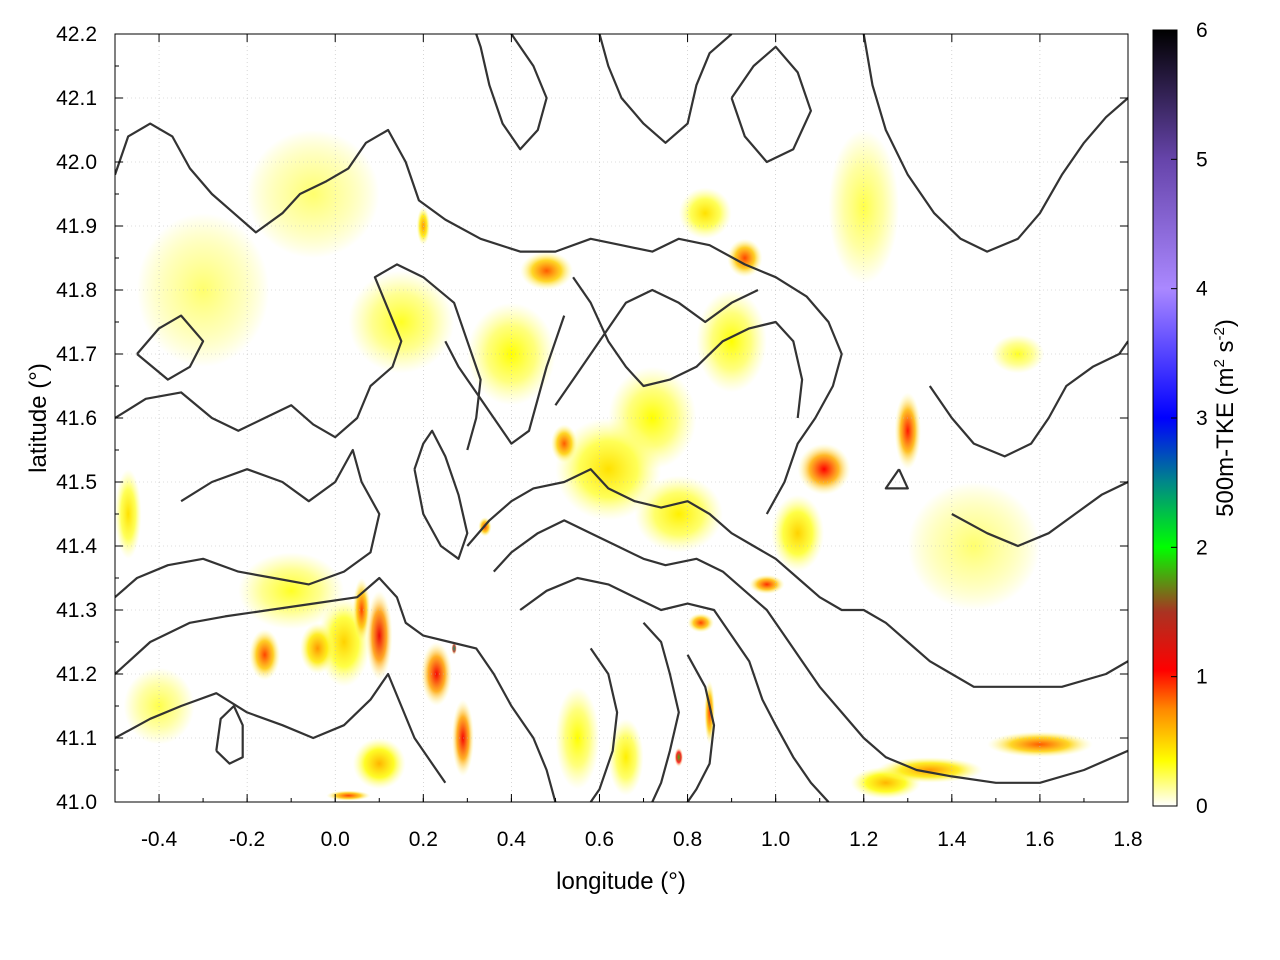 Image resolution: width=1280 pixels, height=960 pixels. What do you see at coordinates (247, 839) in the screenshot?
I see `x-tick-label: -0.2` at bounding box center [247, 839].